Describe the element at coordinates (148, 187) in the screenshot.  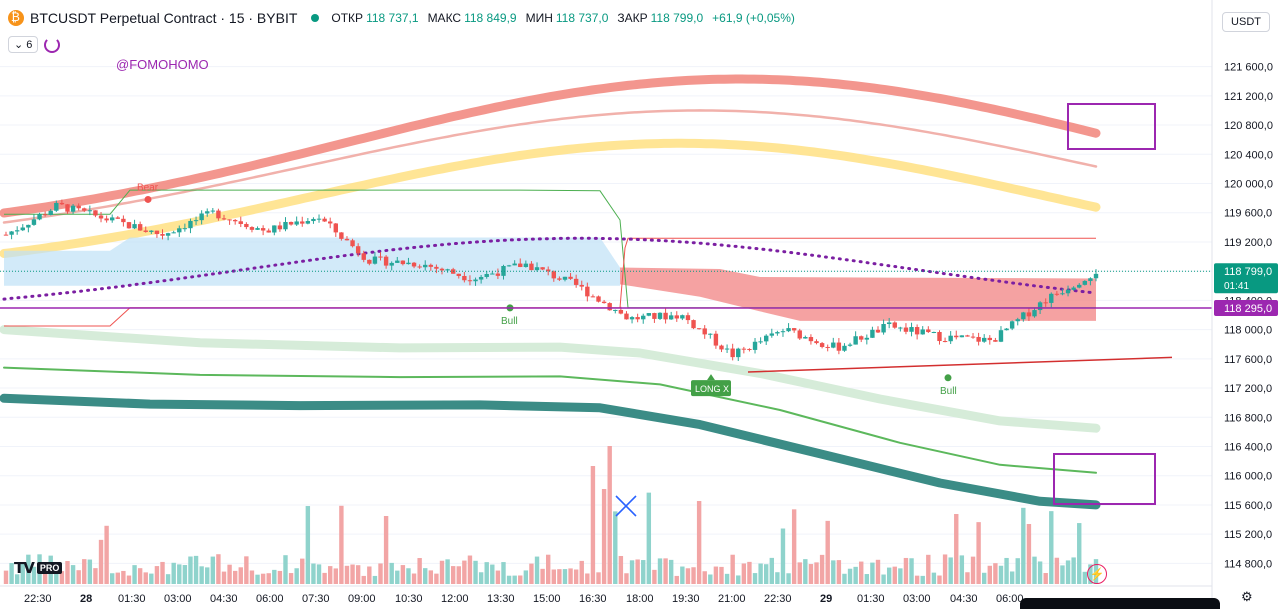
I see `bear-label: Bear` at that location.